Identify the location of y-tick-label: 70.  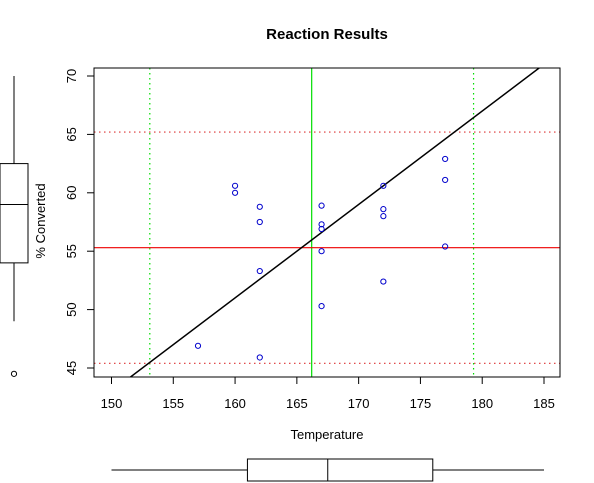
(71, 76).